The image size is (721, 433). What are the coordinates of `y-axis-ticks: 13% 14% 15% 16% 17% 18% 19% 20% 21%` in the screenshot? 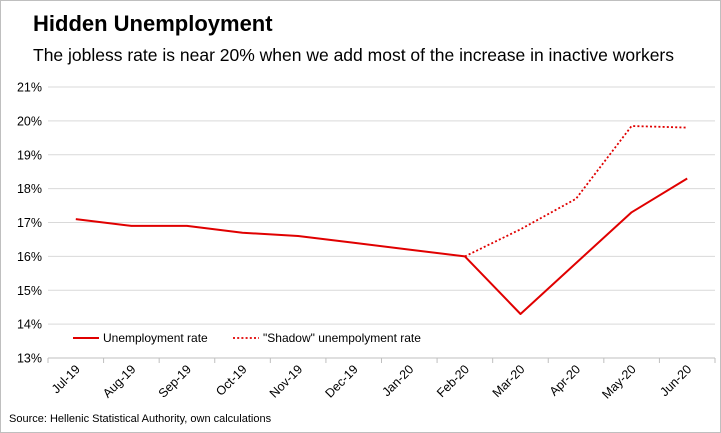 It's located at (29, 223).